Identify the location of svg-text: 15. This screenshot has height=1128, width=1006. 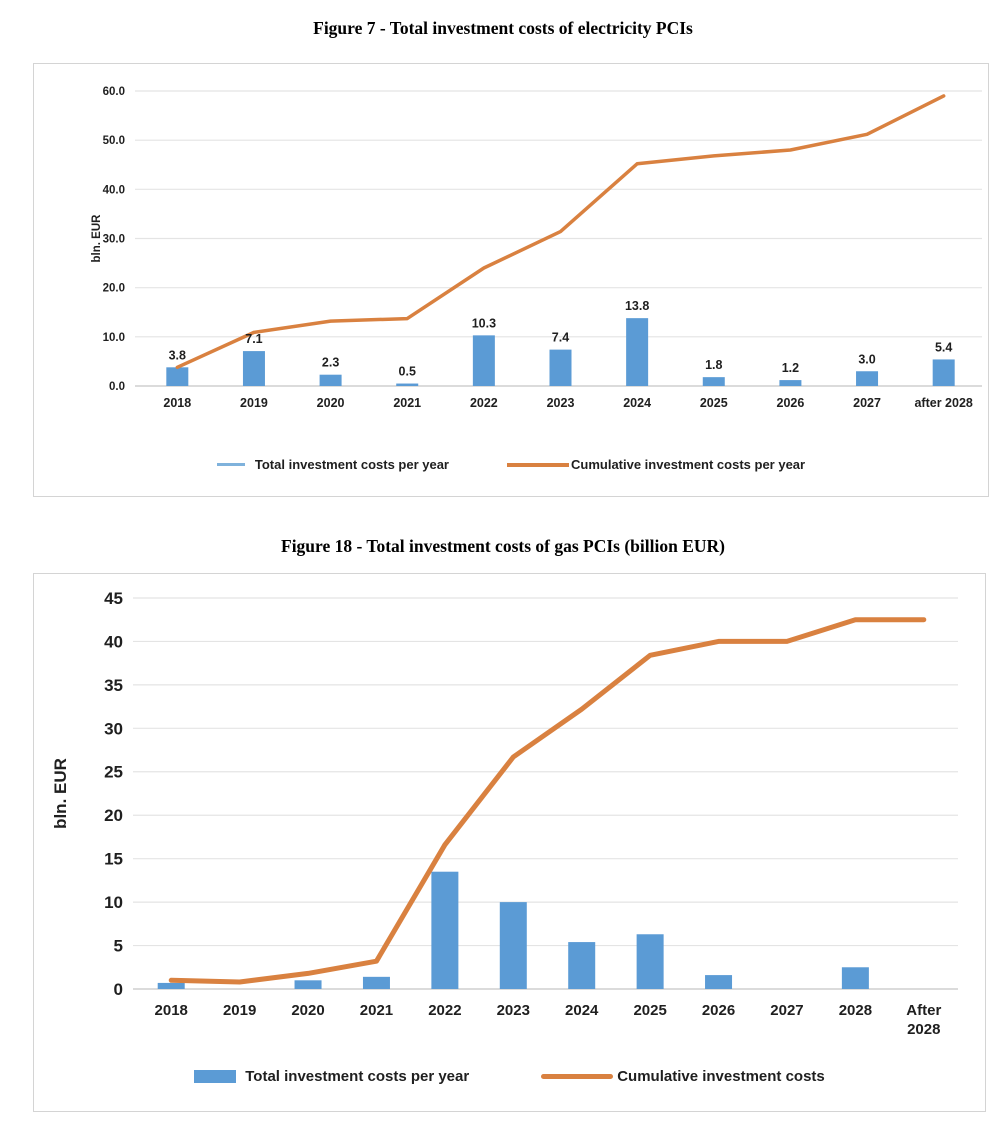
(113, 859).